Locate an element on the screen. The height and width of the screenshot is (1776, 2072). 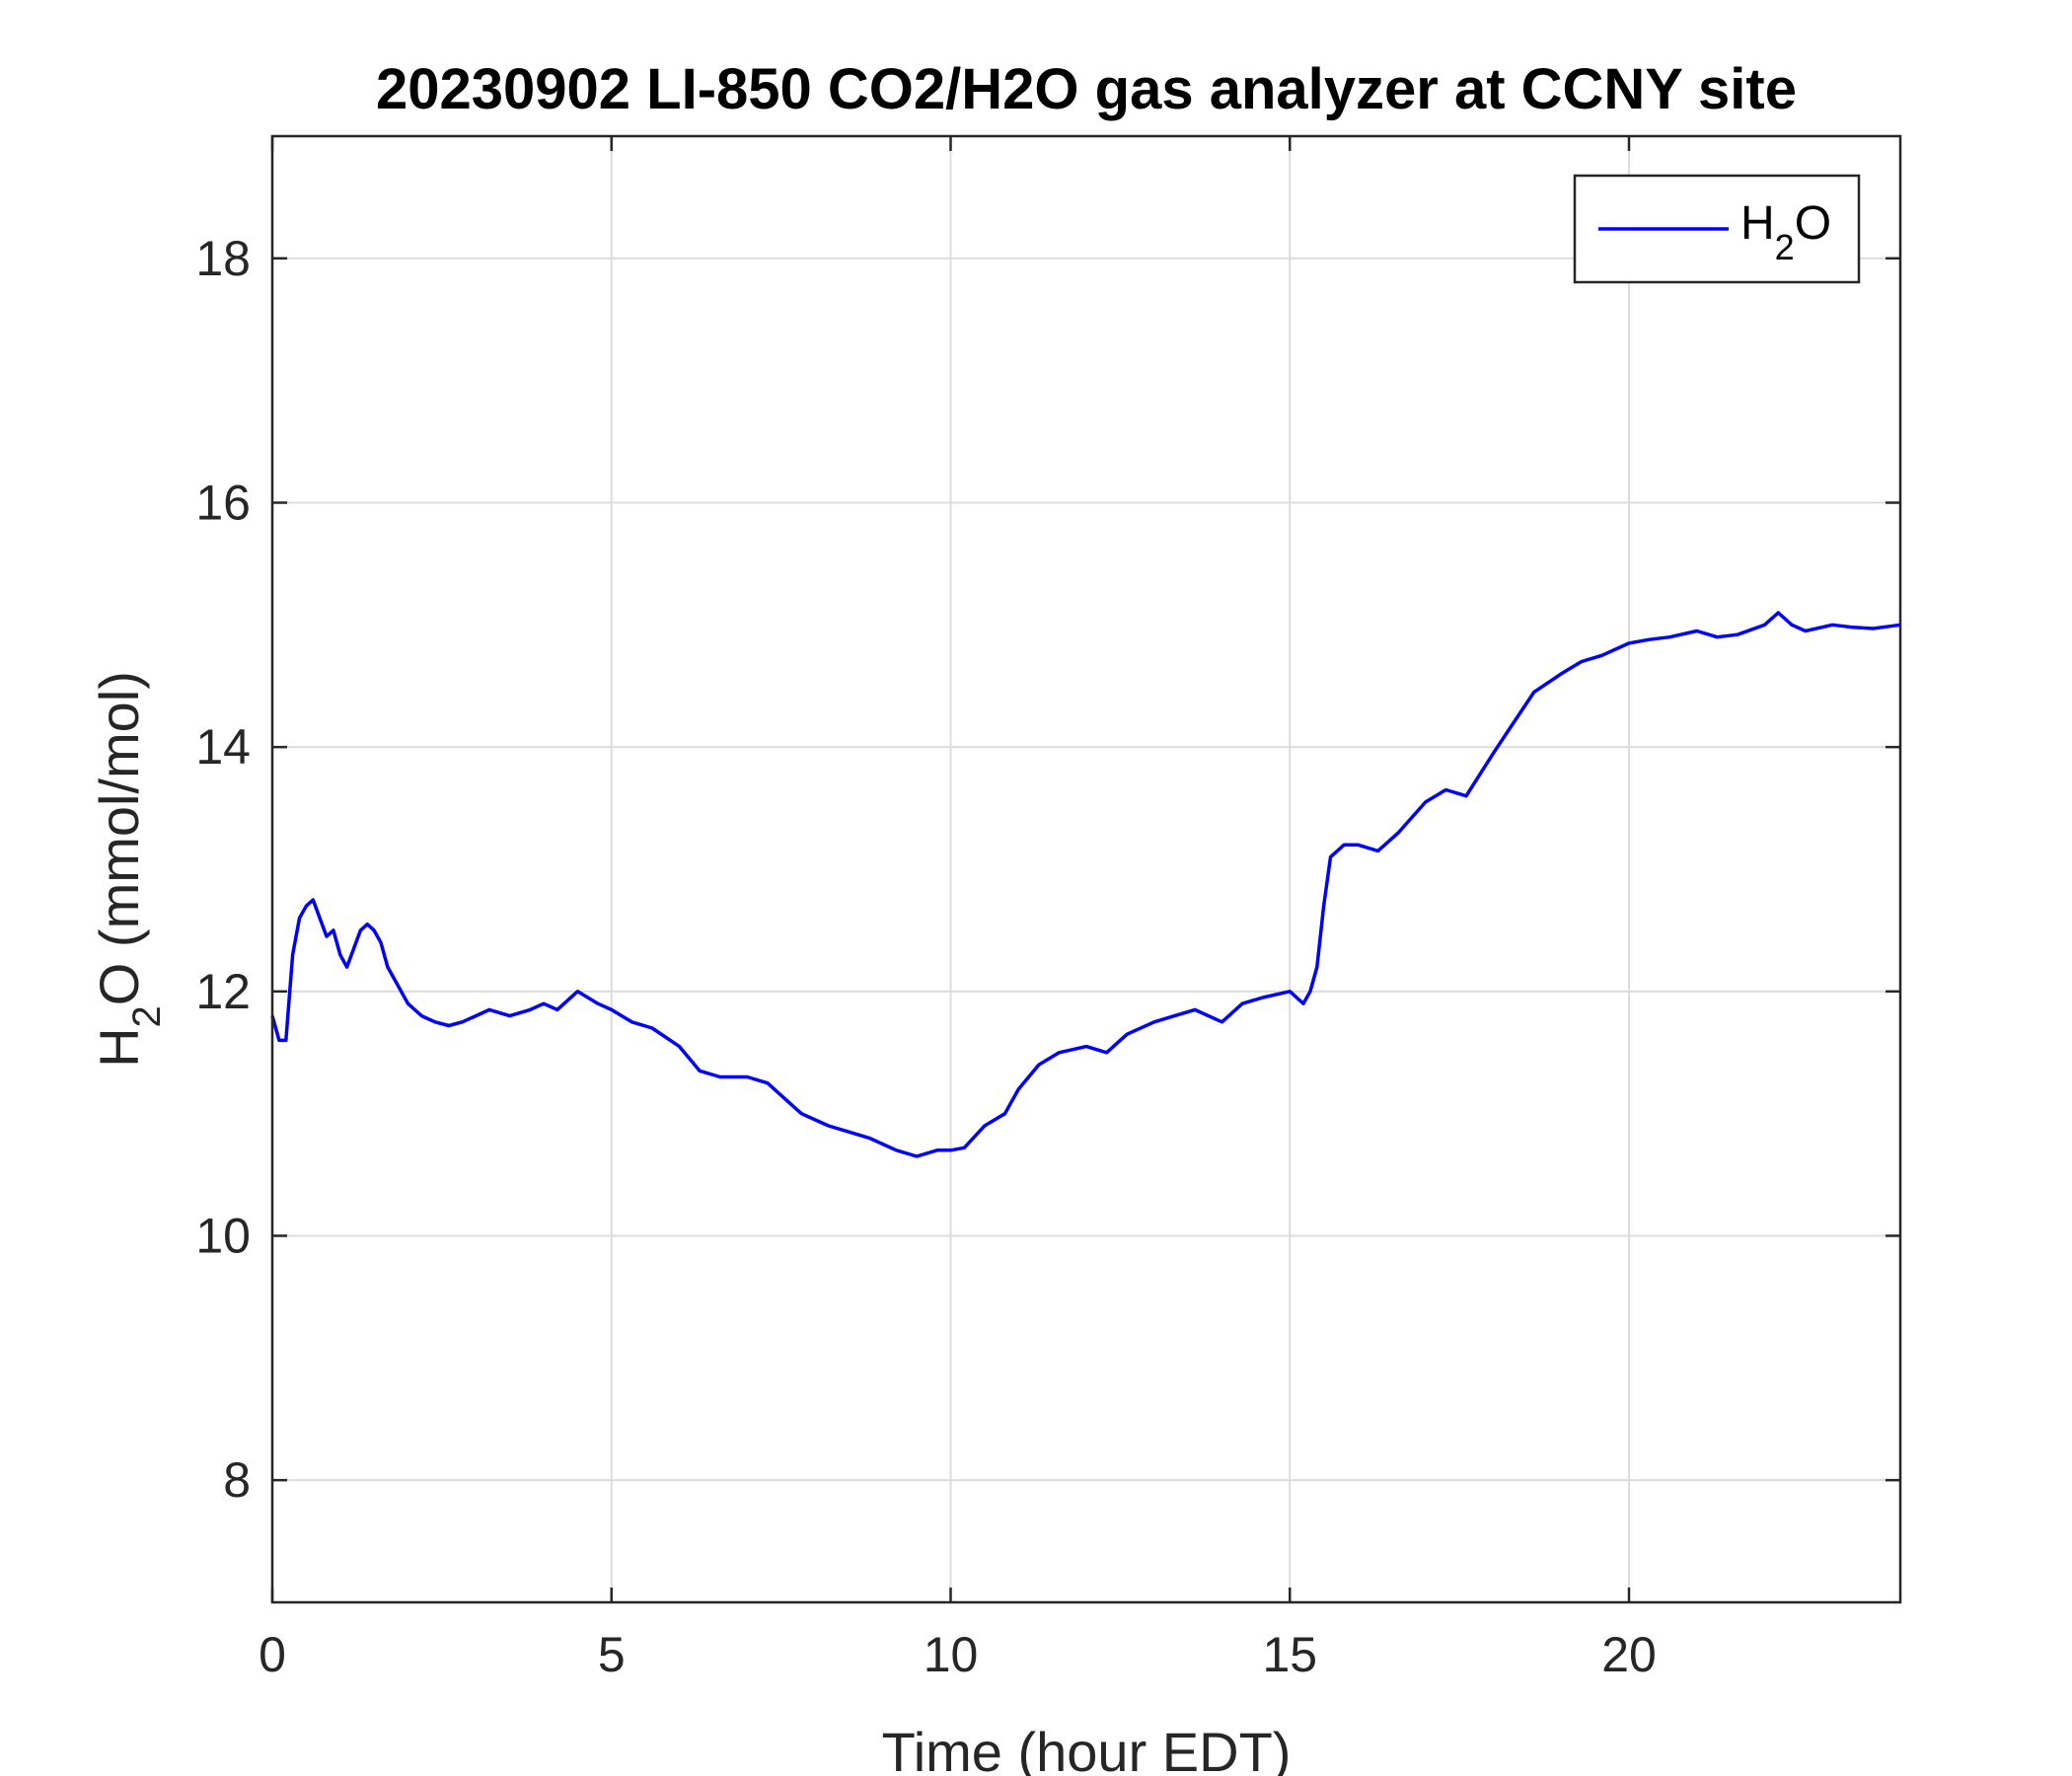
legend-entry-label: H2O is located at coordinates (1786, 232).